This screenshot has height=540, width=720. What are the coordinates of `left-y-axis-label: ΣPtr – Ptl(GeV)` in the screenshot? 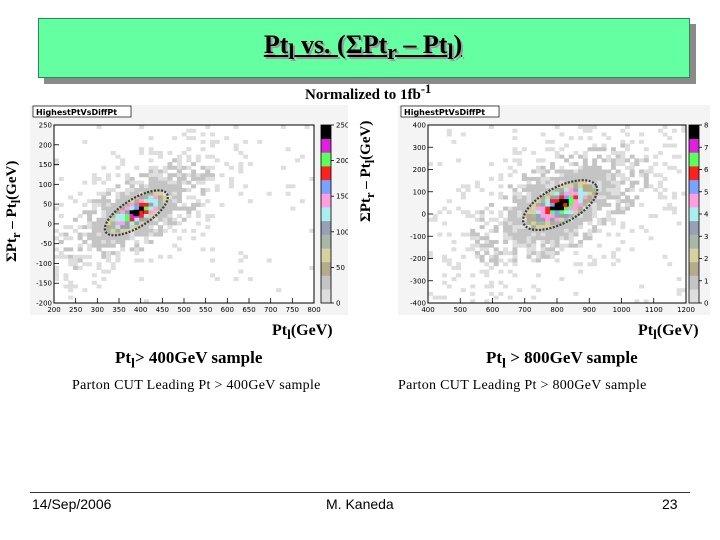 It's located at (13, 211).